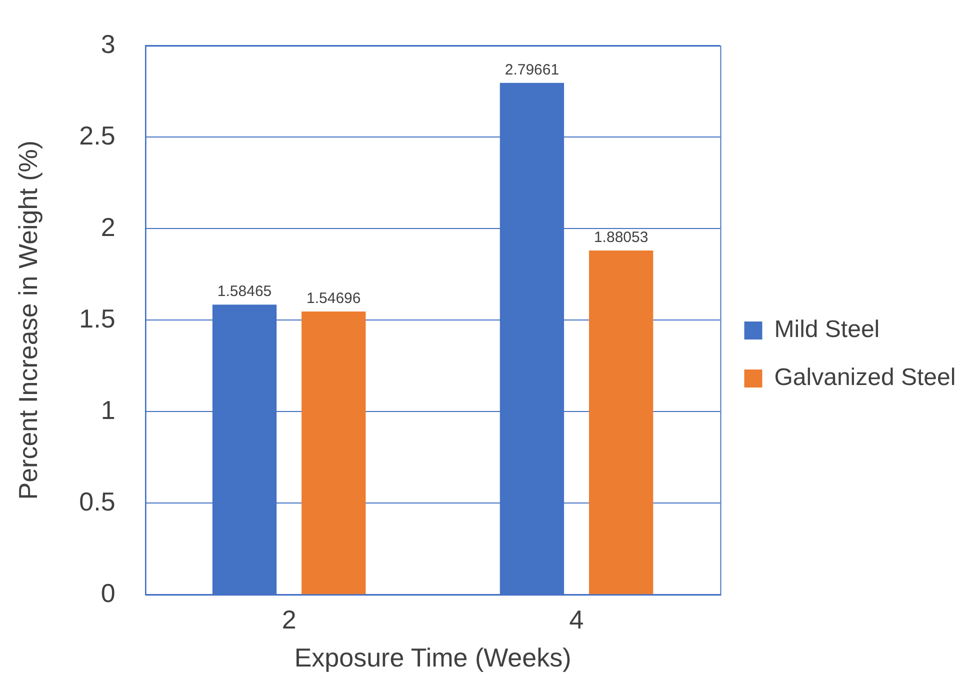 The height and width of the screenshot is (689, 972). I want to click on data-label: 1.88053, so click(621, 237).